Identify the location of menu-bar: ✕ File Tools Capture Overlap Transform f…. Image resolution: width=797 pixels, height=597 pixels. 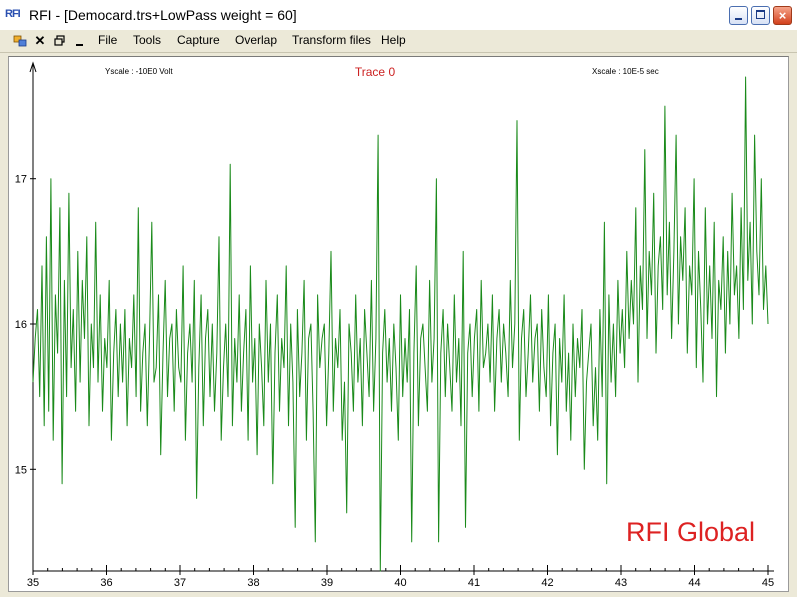
(398, 41).